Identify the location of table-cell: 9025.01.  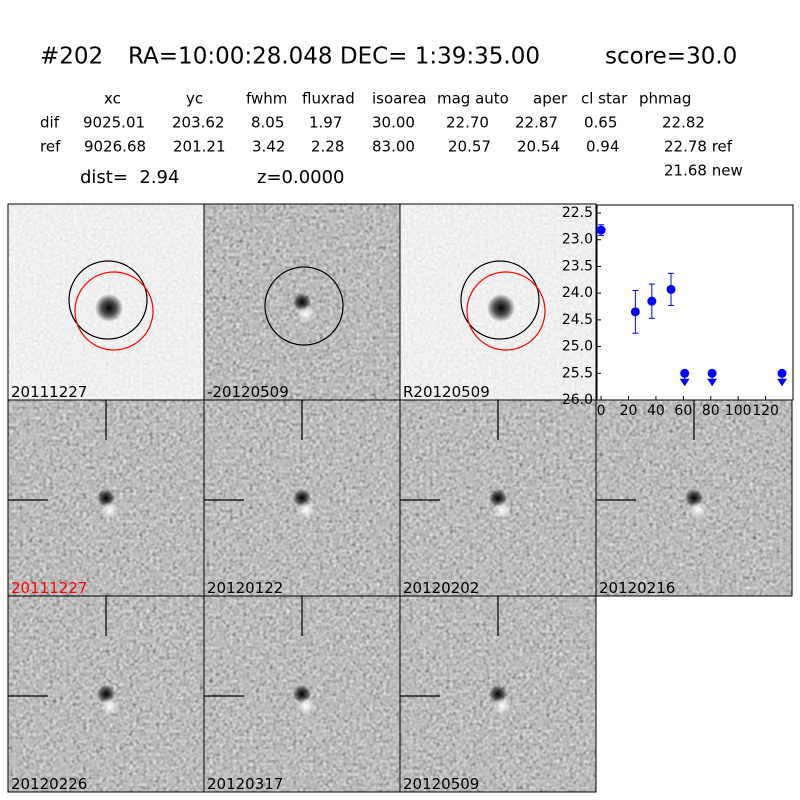
(114, 123).